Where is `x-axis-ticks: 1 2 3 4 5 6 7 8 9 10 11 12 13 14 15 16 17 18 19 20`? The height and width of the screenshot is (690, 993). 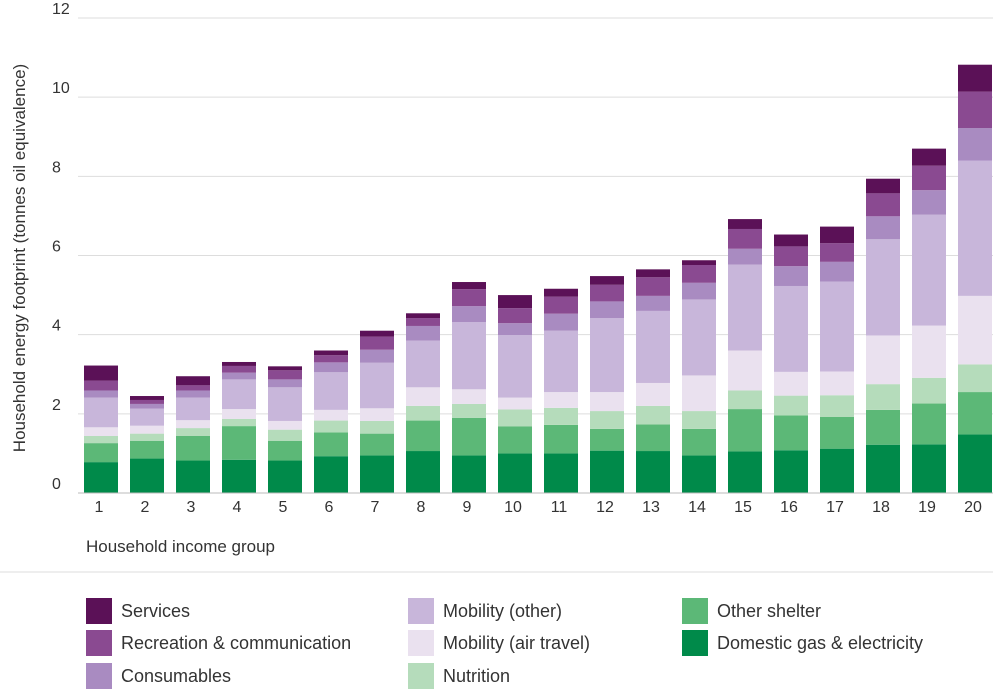 x-axis-ticks: 1 2 3 4 5 6 7 8 9 10 11 12 13 14 15 16 17 18 19 20 is located at coordinates (538, 507).